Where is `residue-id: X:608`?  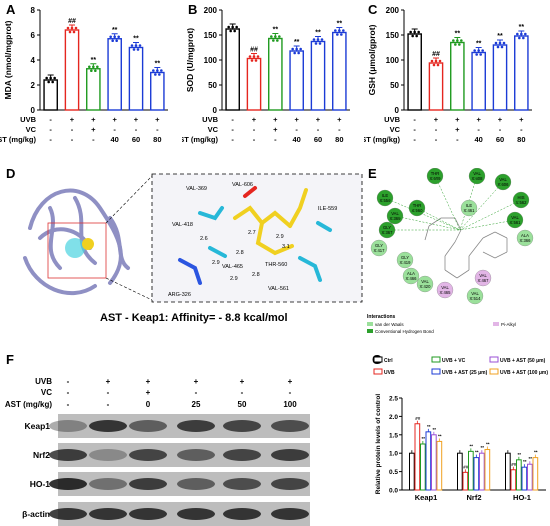 residue-id: X:608 is located at coordinates (478, 178).